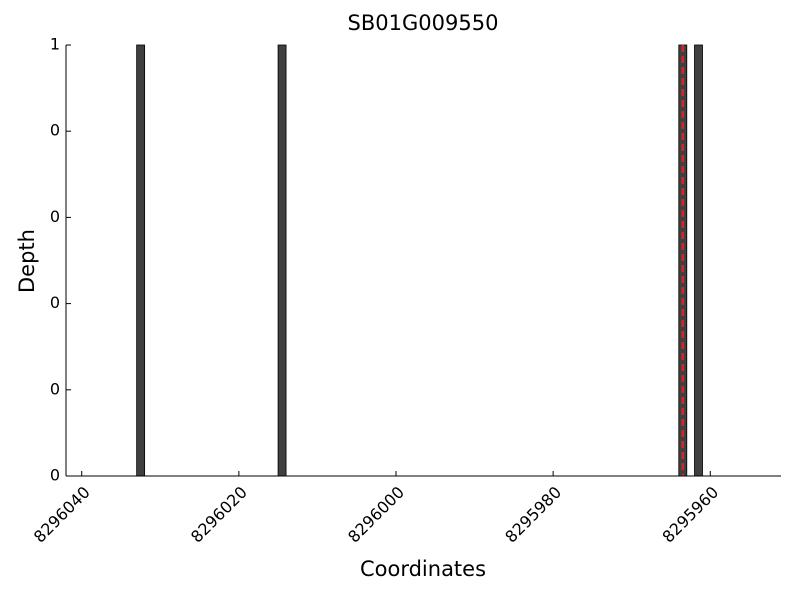  What do you see at coordinates (55, 44) in the screenshot?
I see `y-tick-label: 1` at bounding box center [55, 44].